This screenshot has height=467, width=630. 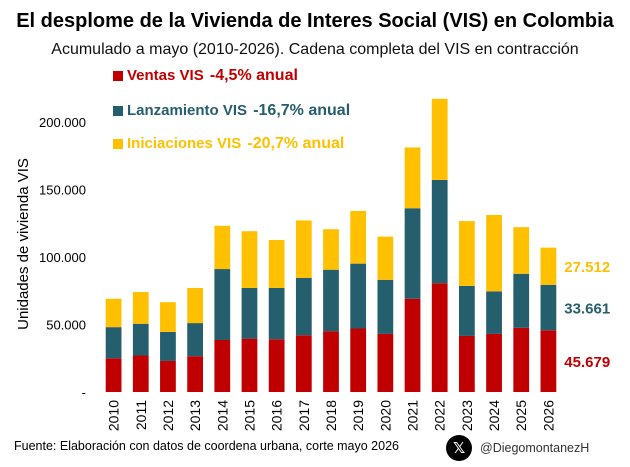 I want to click on x-tick-label: 2025, so click(x=521, y=415).